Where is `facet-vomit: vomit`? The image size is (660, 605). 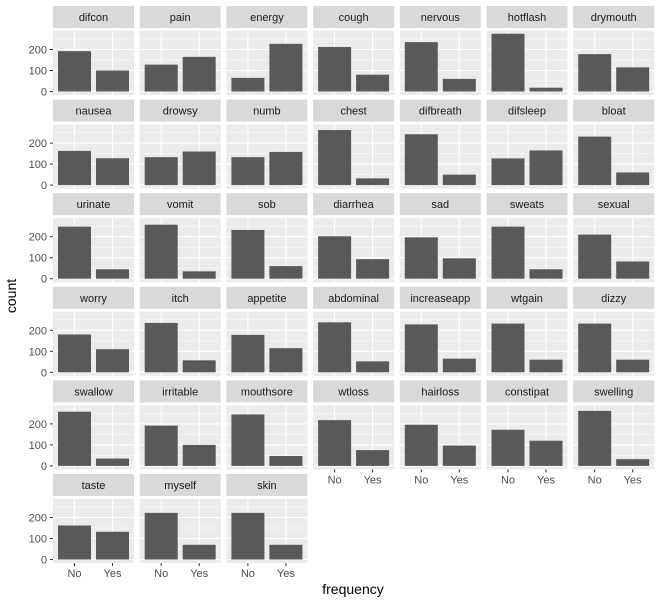
facet-vomit: vomit is located at coordinates (180, 238).